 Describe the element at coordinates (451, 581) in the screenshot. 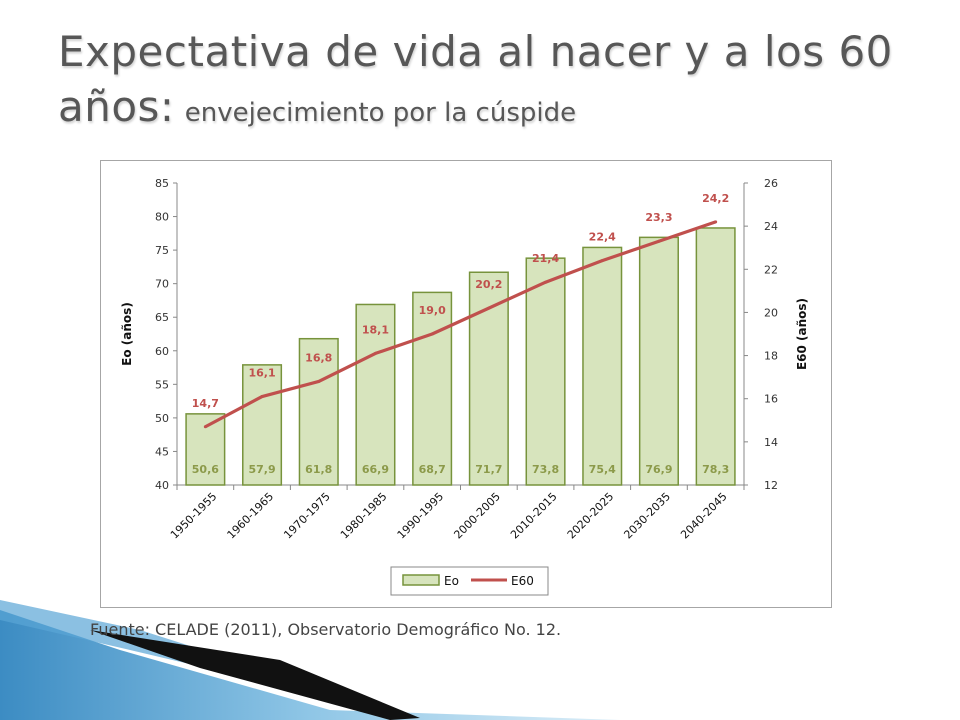

I see `legend-label-eo: Eo` at that location.